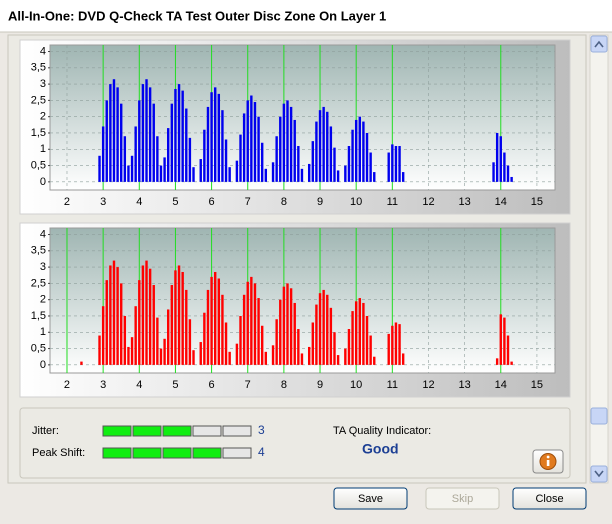 The width and height of the screenshot is (612, 524). I want to click on skip-button-label: Skip, so click(462, 499).